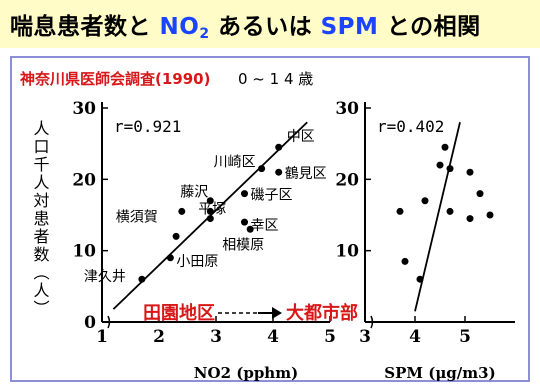  I want to click on point-label: 川崎区, so click(235, 163).